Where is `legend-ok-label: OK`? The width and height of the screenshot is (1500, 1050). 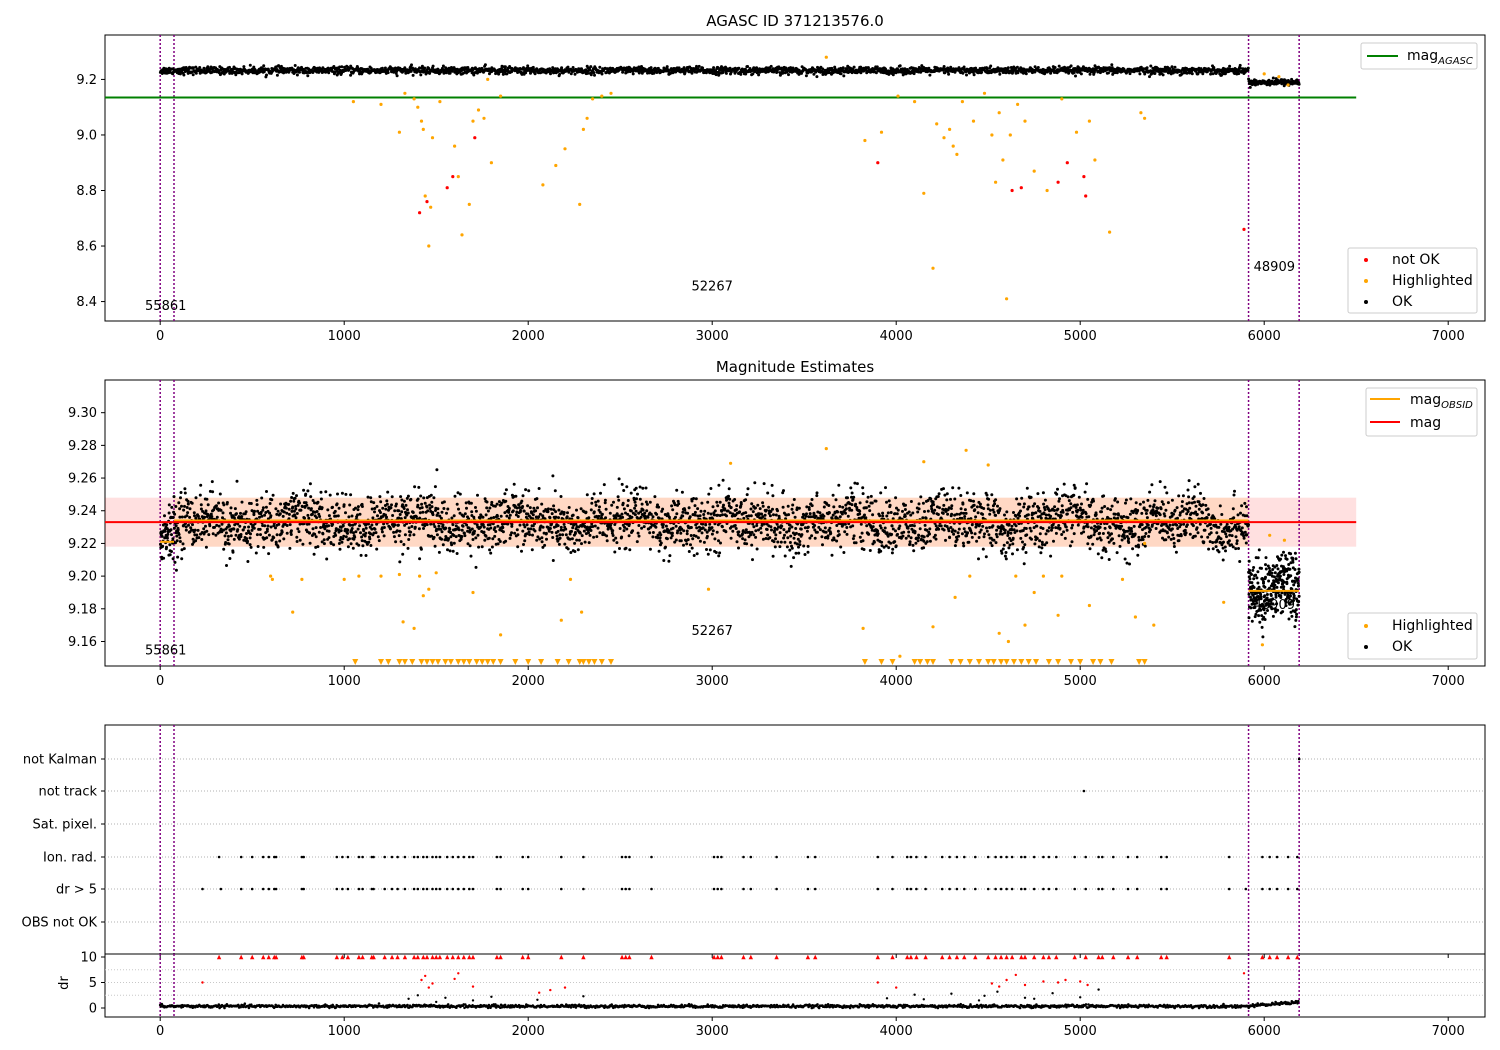
legend-ok-label: OK is located at coordinates (1402, 302).